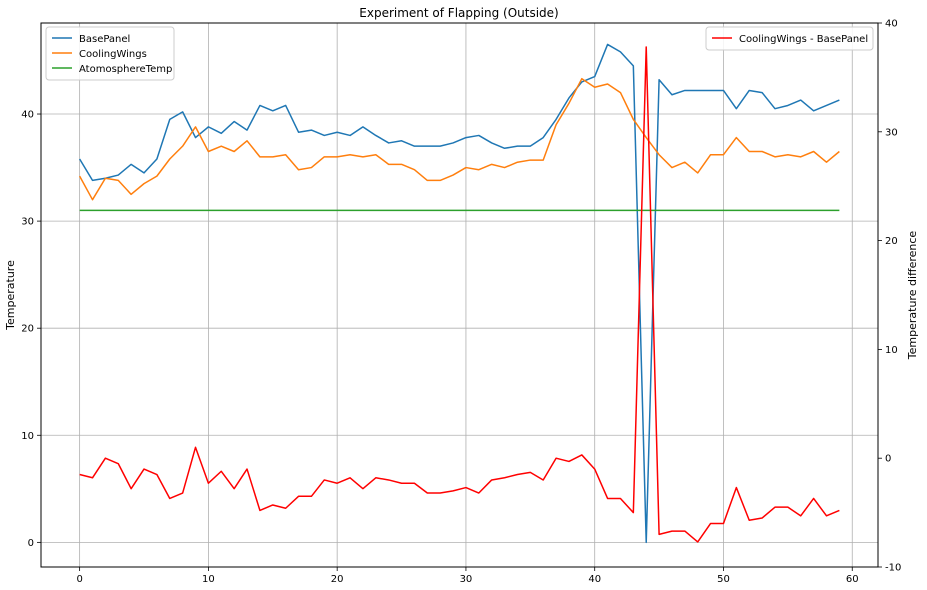  Describe the element at coordinates (893, 568) in the screenshot. I see `y2-tick-label: -10` at that location.